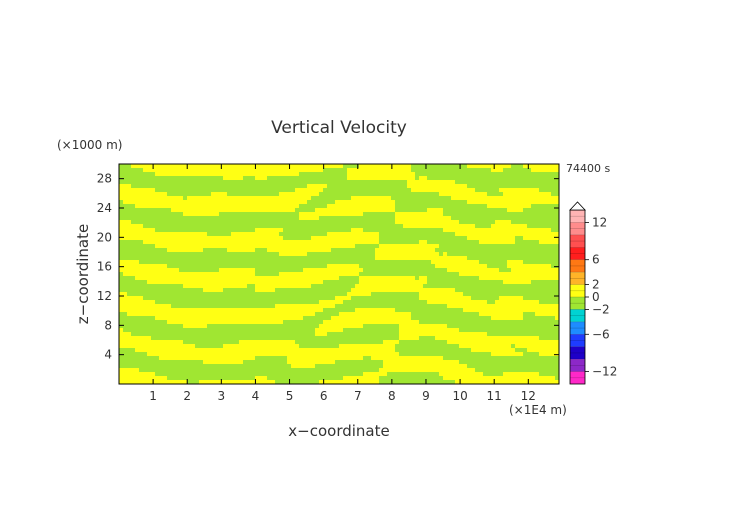 This screenshot has width=752, height=532. Describe the element at coordinates (108, 325) in the screenshot. I see `y-tick-label: 8` at that location.